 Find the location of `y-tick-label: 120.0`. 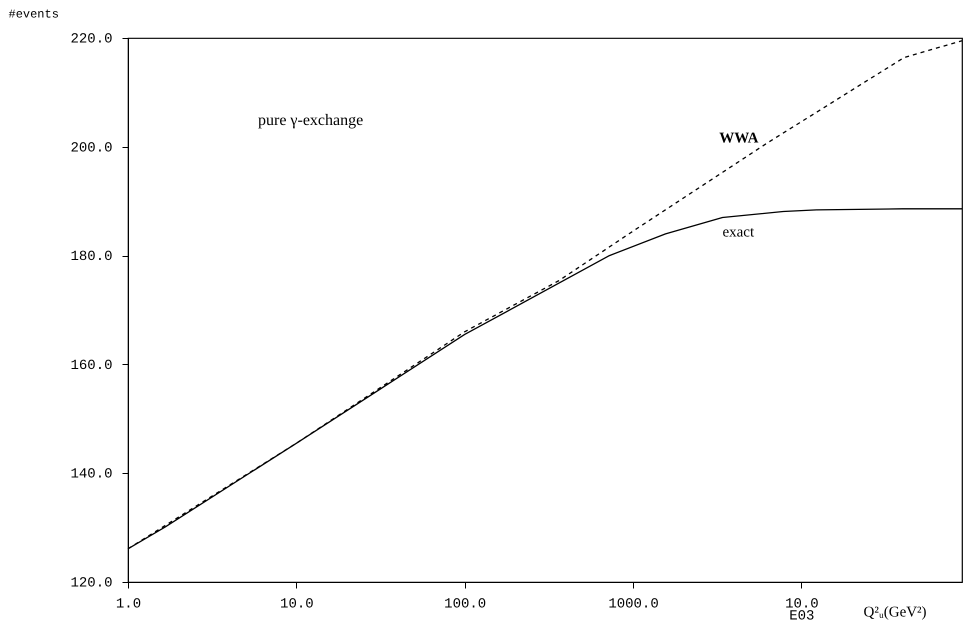

y-tick-label: 120.0 is located at coordinates (91, 584).